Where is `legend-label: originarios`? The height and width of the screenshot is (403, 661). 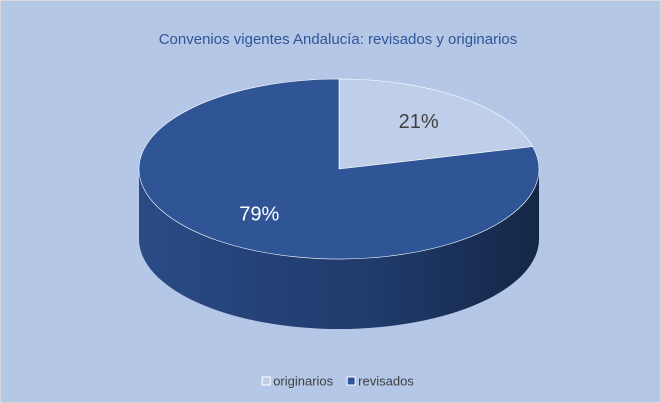 legend-label: originarios is located at coordinates (303, 380).